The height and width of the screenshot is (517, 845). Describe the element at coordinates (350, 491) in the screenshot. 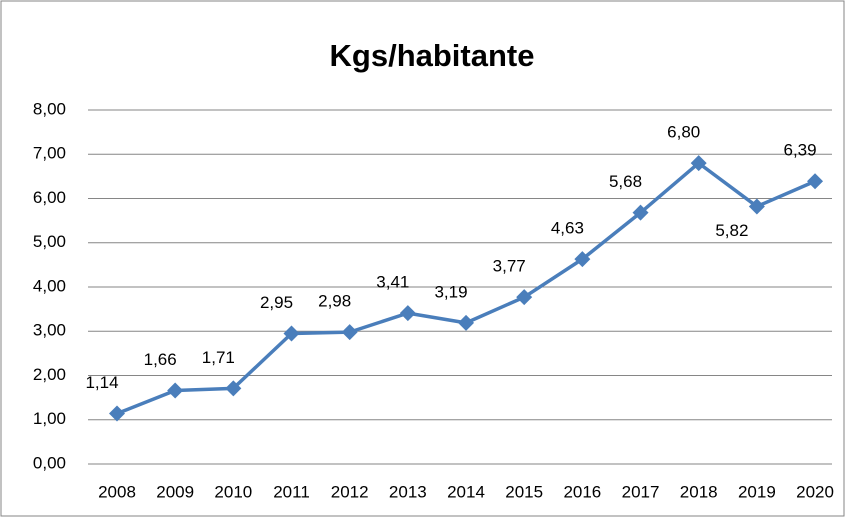

I see `x-tick-label: 2012` at that location.